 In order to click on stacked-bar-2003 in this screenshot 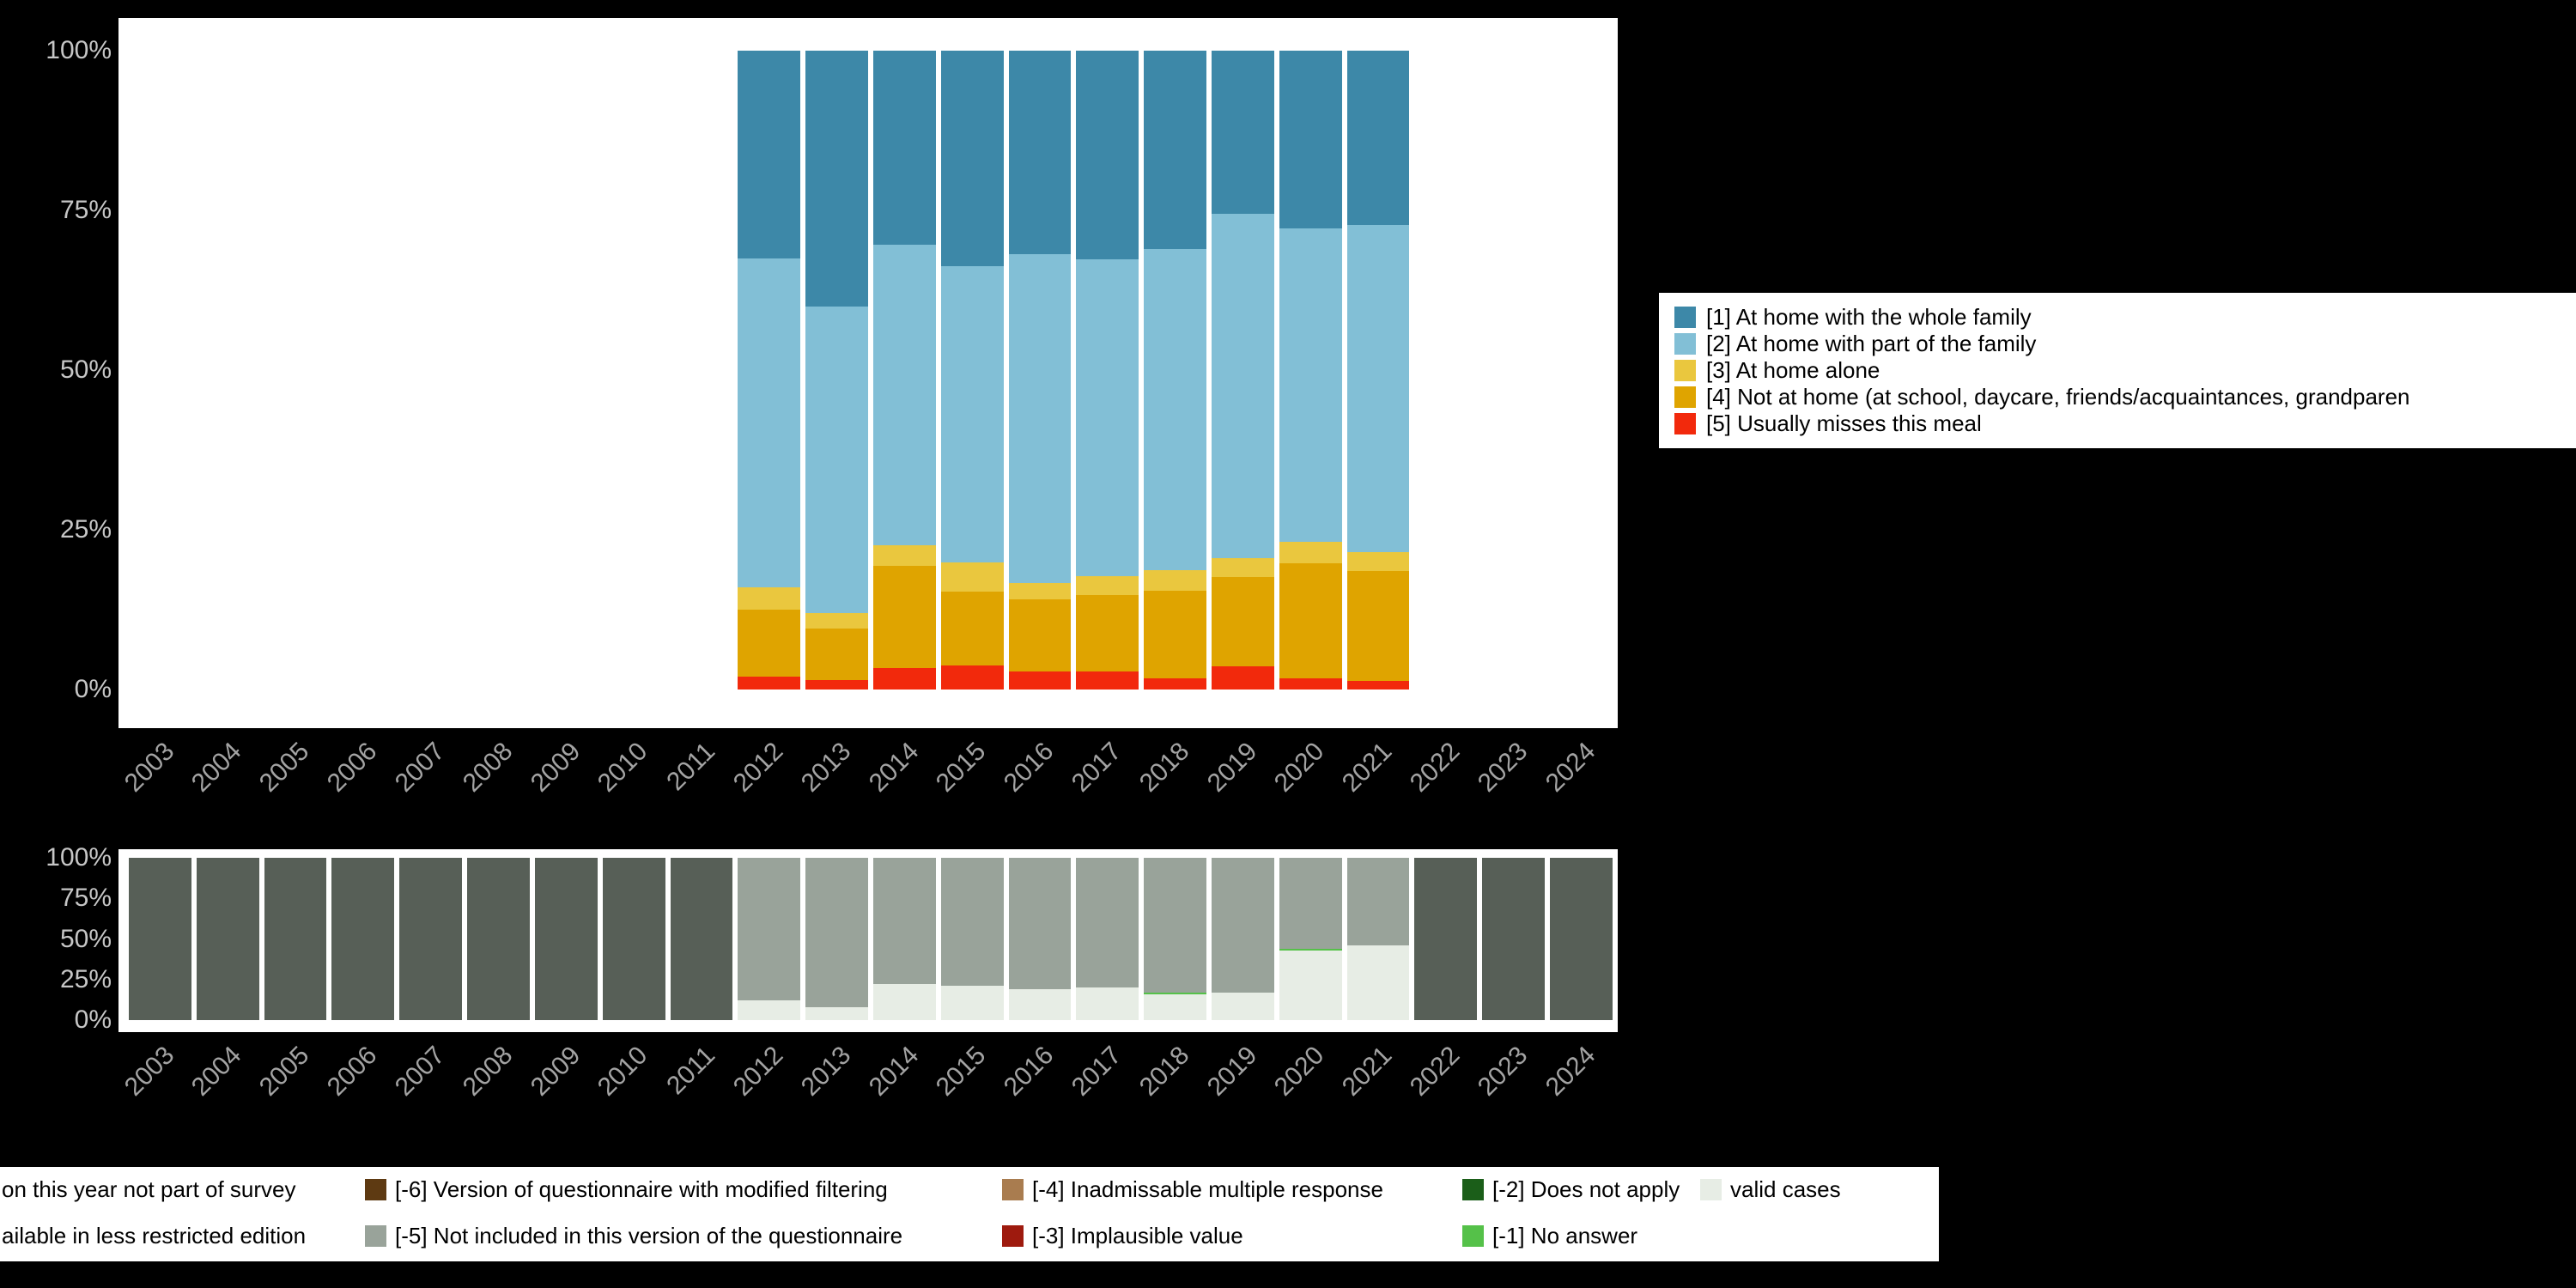, I will do `click(160, 939)`.